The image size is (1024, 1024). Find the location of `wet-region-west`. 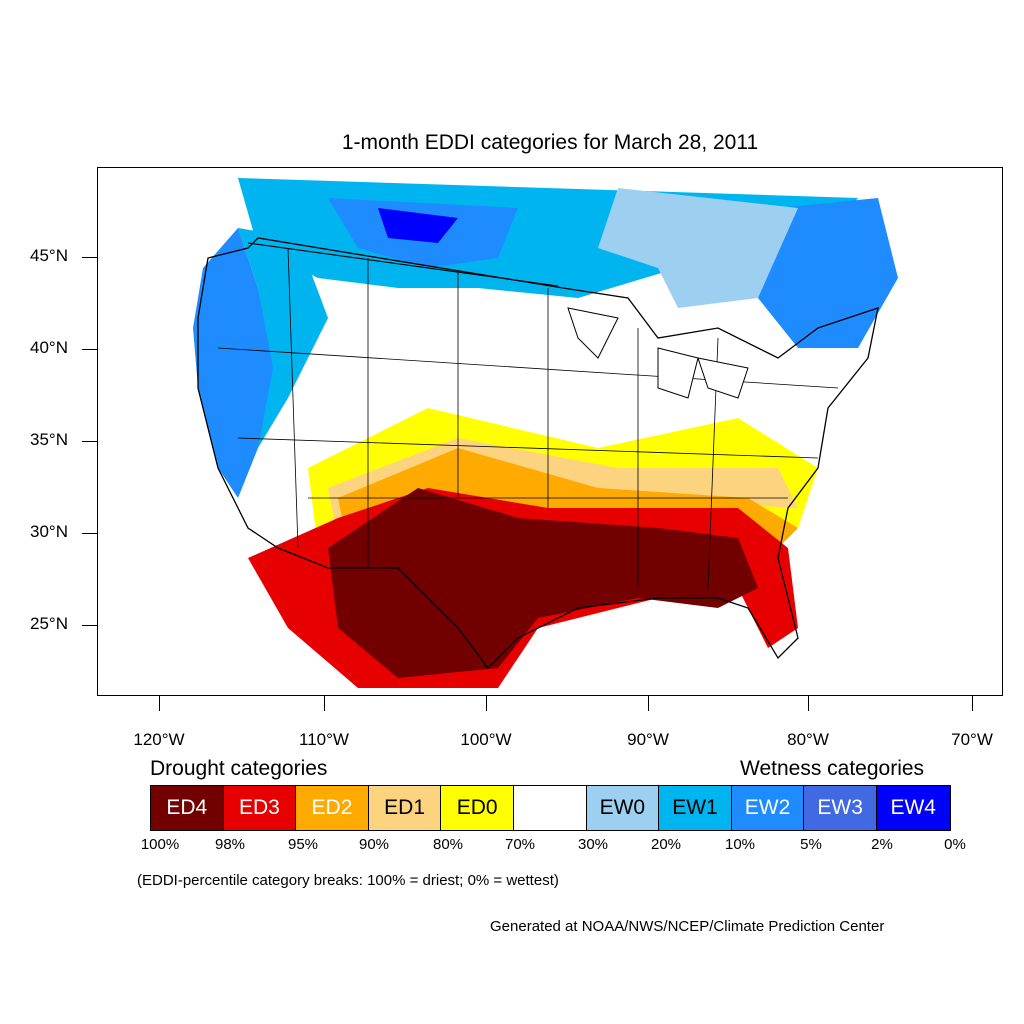

wet-region-west is located at coordinates (235, 363).